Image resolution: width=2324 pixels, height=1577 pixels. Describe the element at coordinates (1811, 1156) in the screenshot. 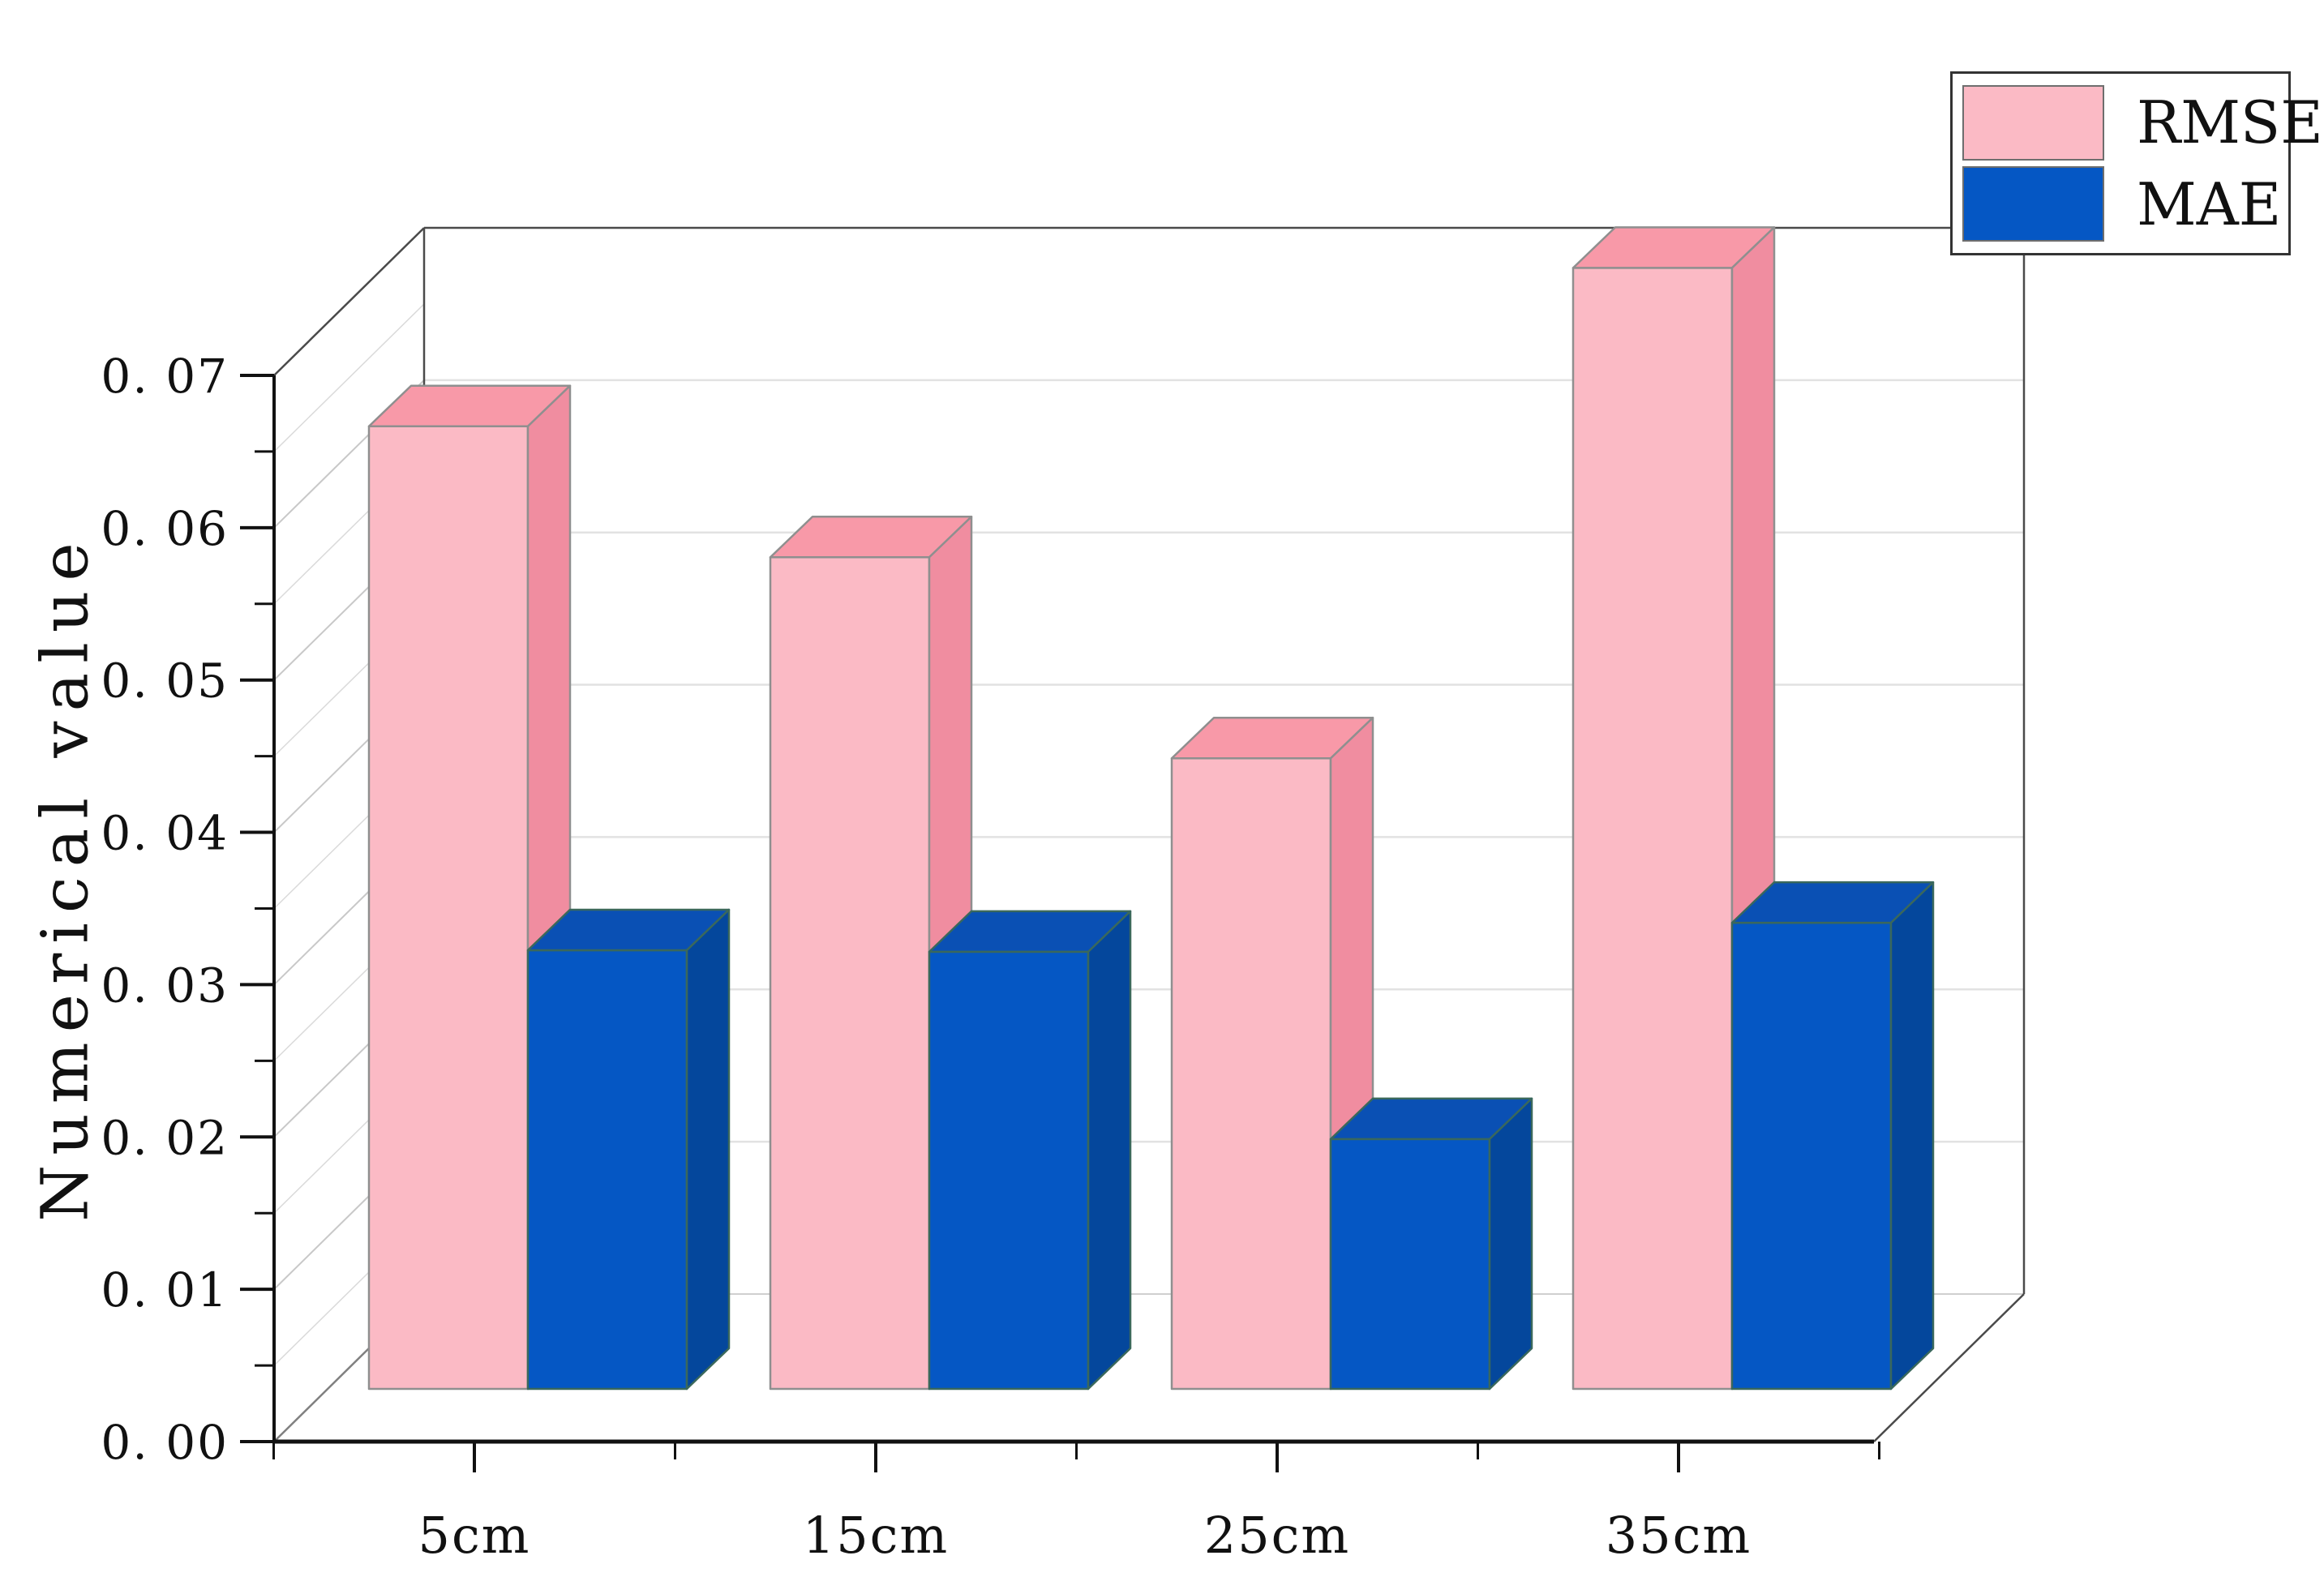

I see `bar-mae-35cm-front` at that location.